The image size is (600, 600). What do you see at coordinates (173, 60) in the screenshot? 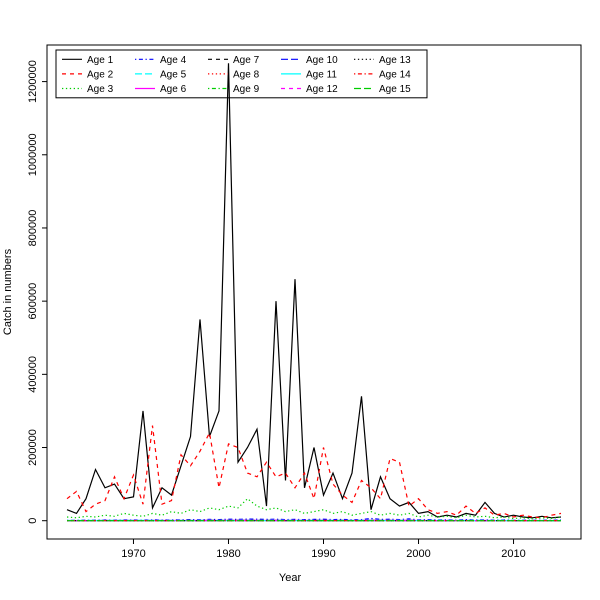
I see `legend-label: Age 4` at bounding box center [173, 60].